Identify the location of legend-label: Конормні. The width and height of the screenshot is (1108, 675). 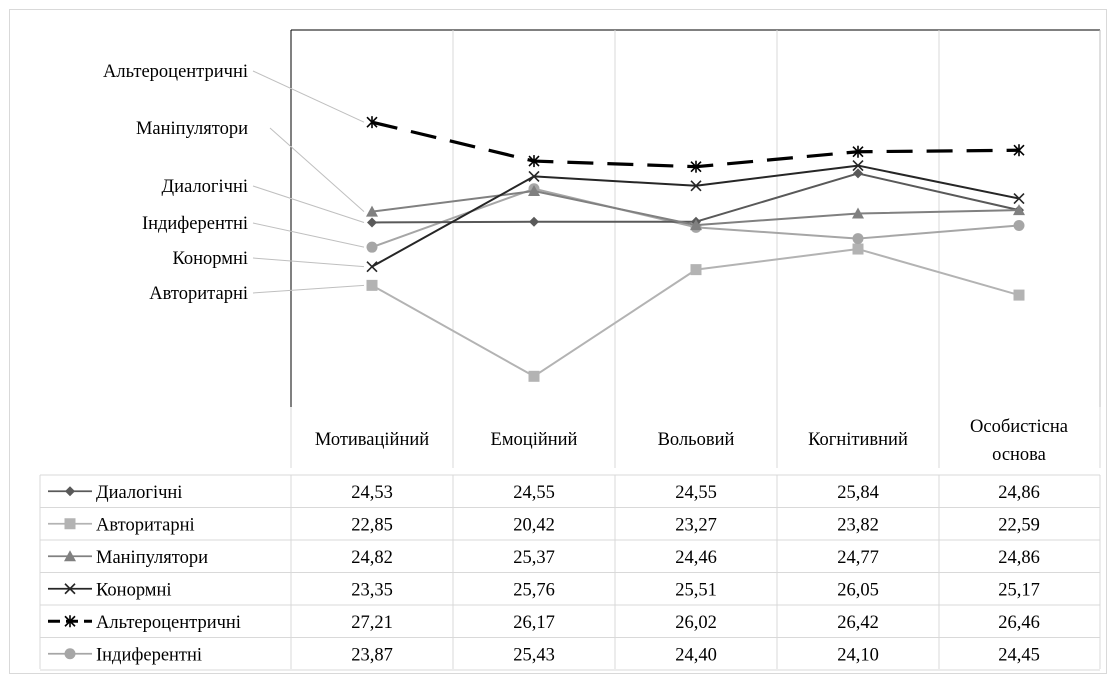
(134, 590).